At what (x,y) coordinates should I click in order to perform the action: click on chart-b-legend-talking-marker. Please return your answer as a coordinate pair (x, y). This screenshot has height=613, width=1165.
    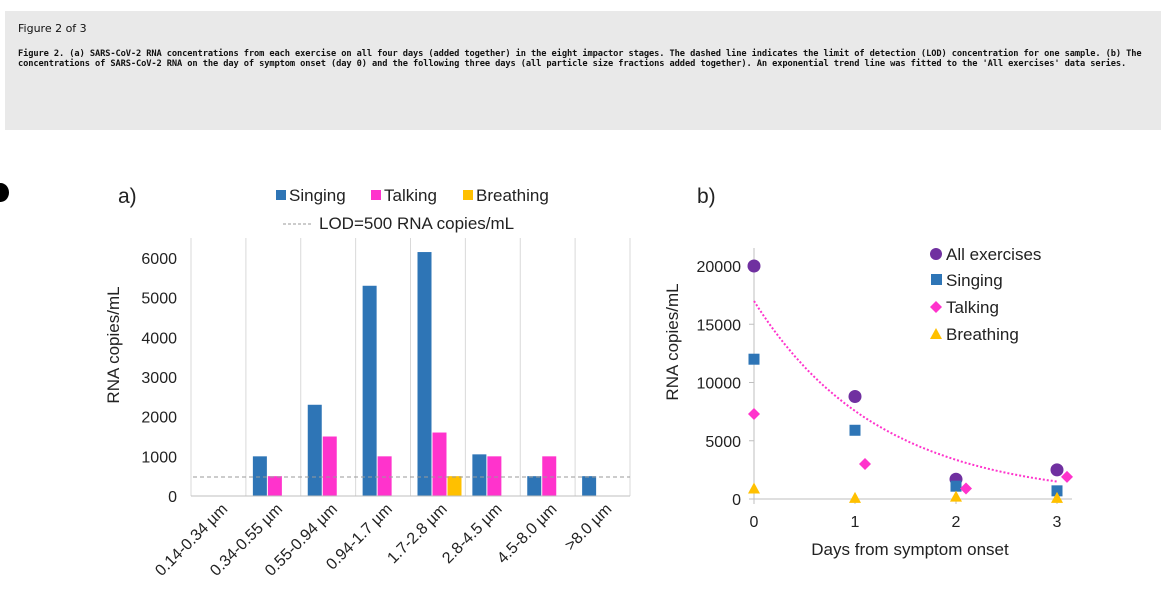
    Looking at the image, I should click on (936, 307).